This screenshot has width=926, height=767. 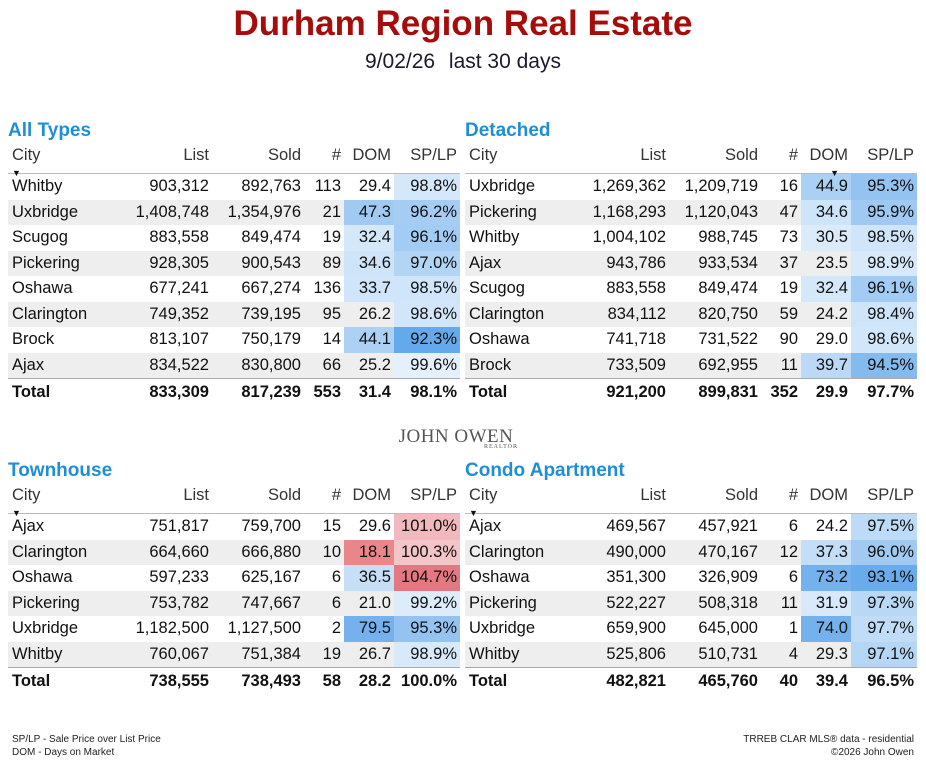 What do you see at coordinates (369, 289) in the screenshot?
I see `cell-dom: 33.7` at bounding box center [369, 289].